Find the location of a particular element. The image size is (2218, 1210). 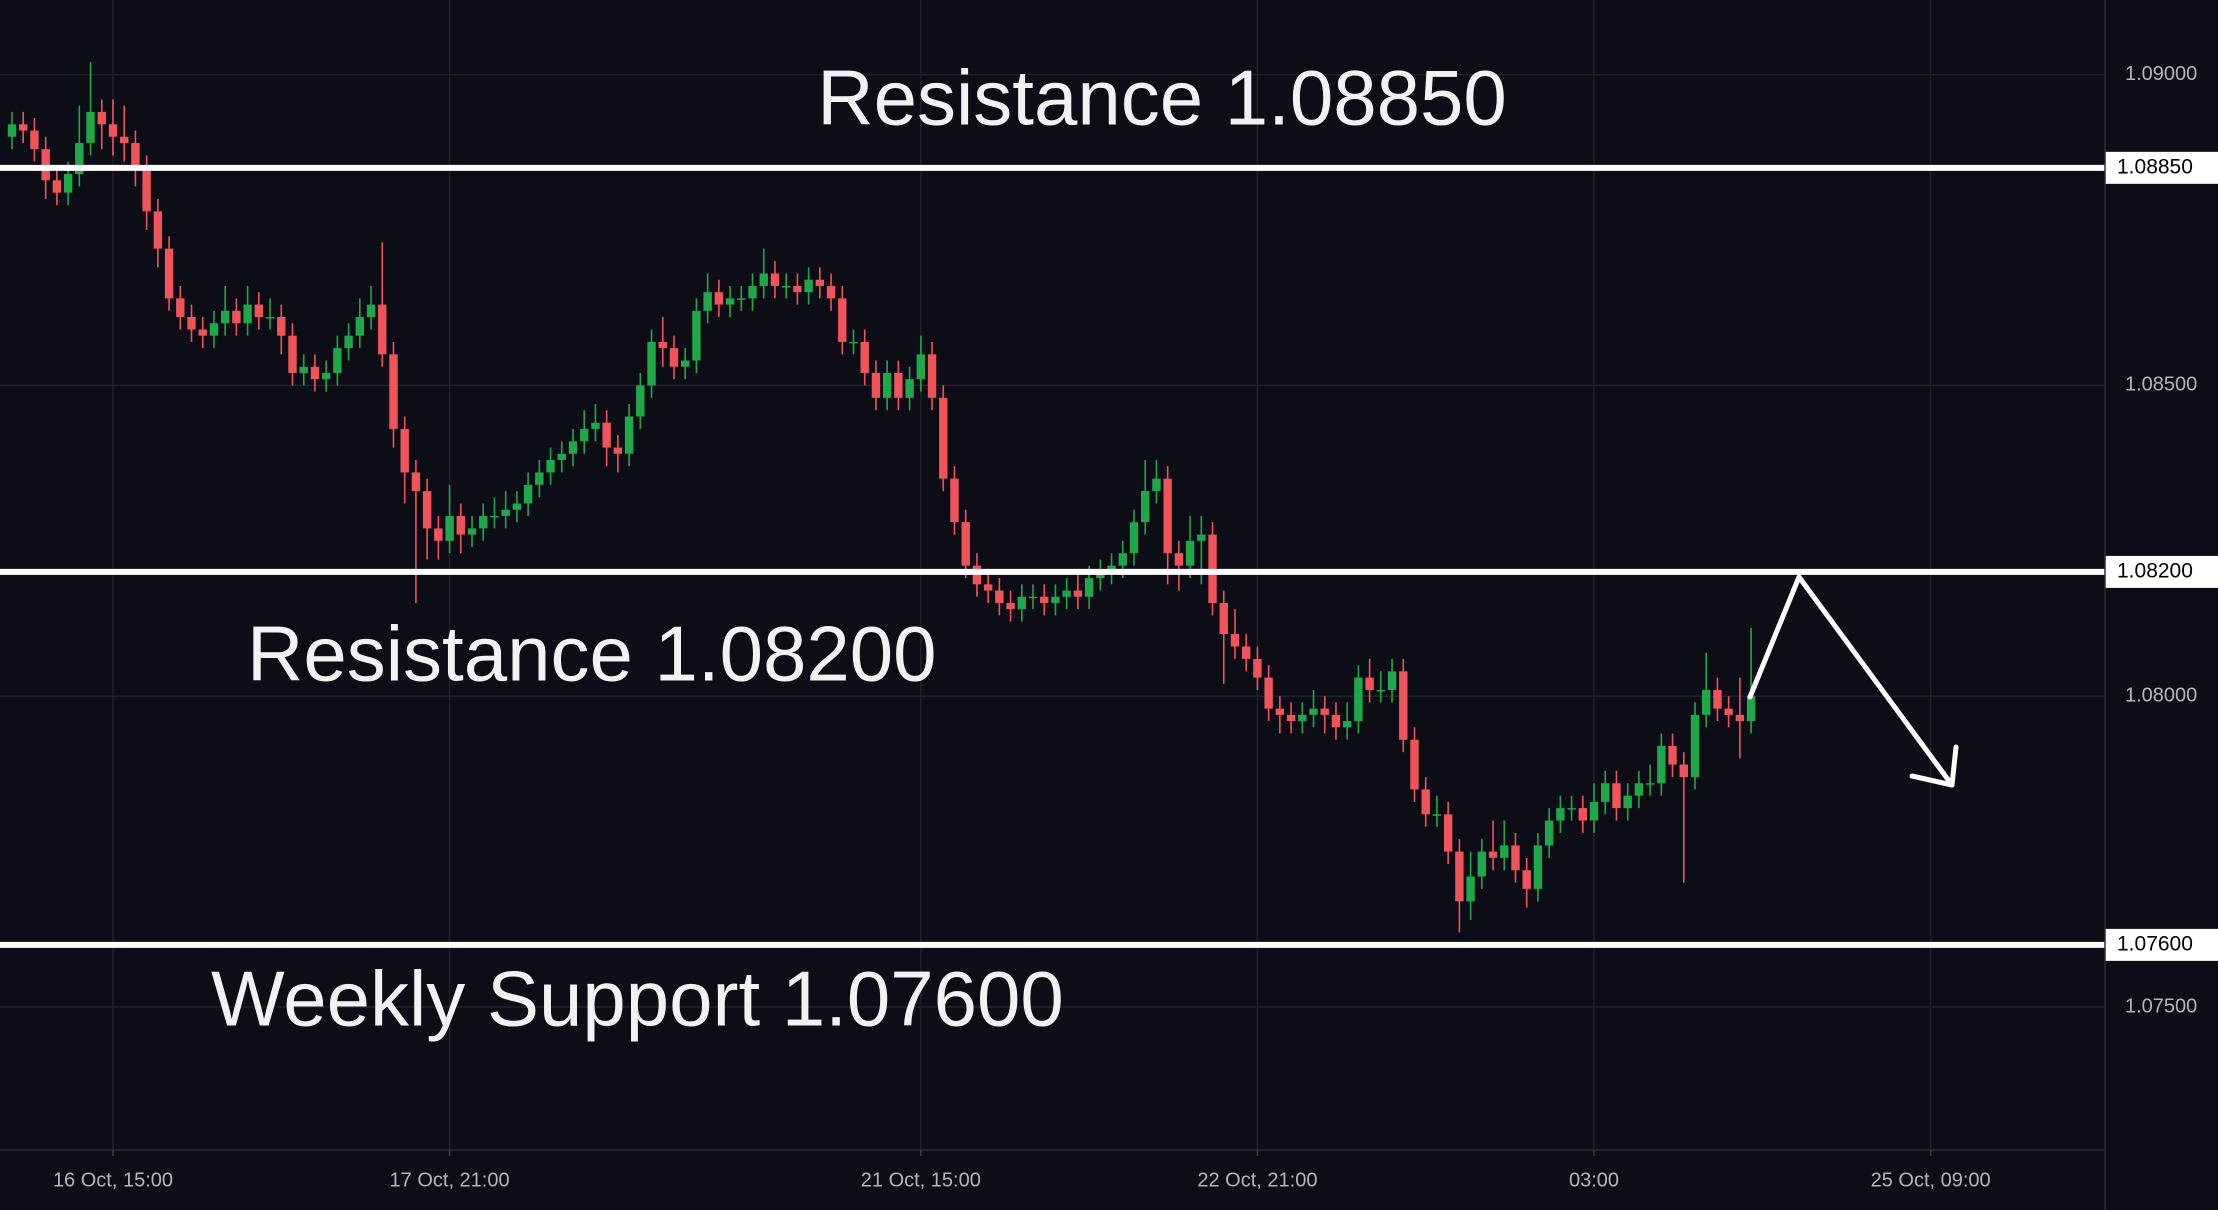

y-tick-label: 1.08000 is located at coordinates (2161, 695).